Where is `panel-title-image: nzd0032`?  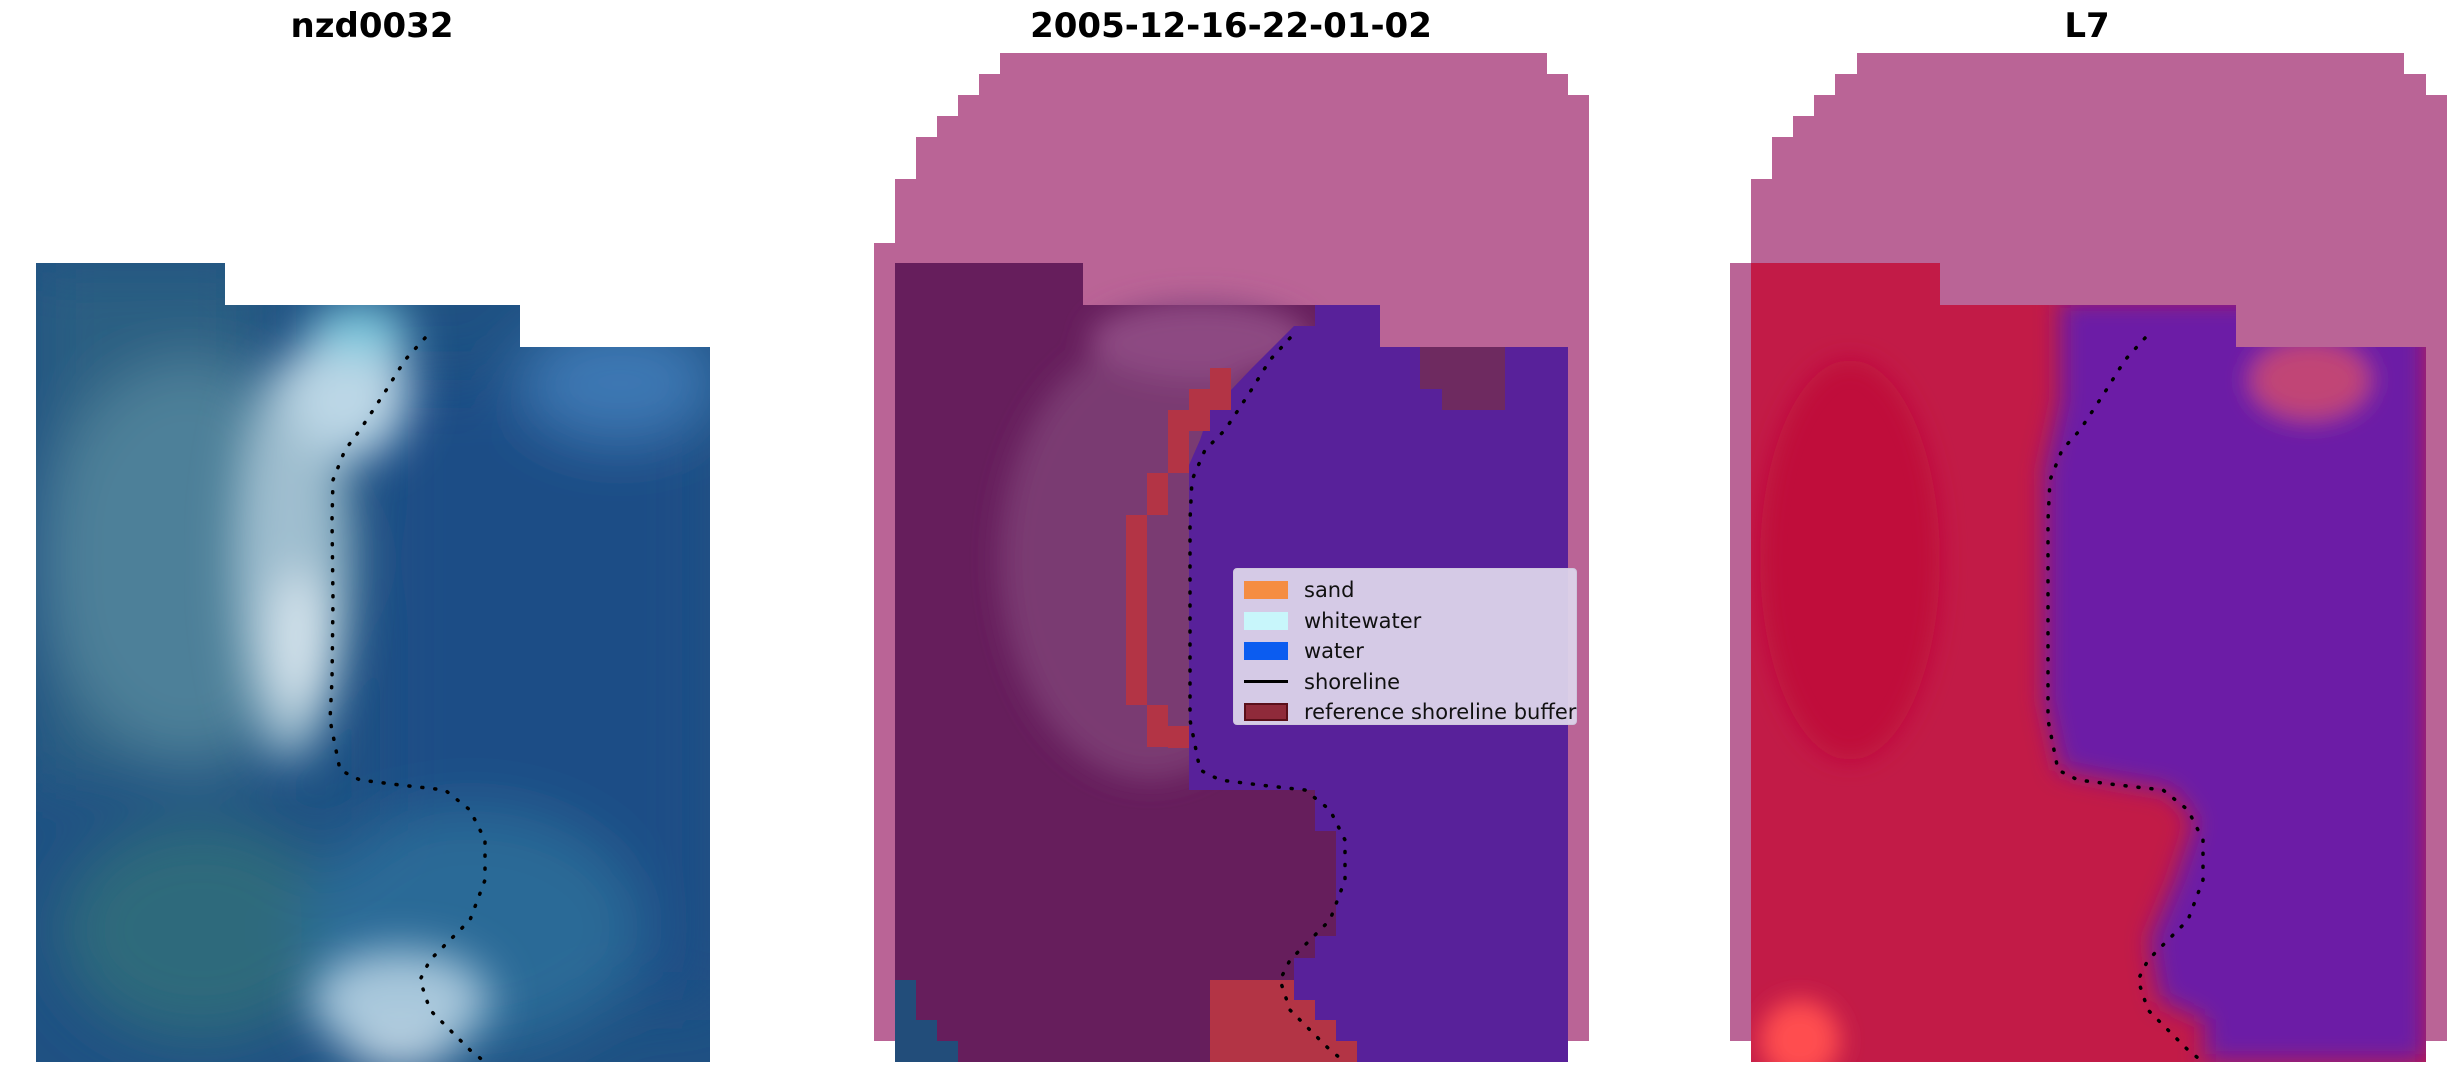
panel-title-image: nzd0032 is located at coordinates (372, 26).